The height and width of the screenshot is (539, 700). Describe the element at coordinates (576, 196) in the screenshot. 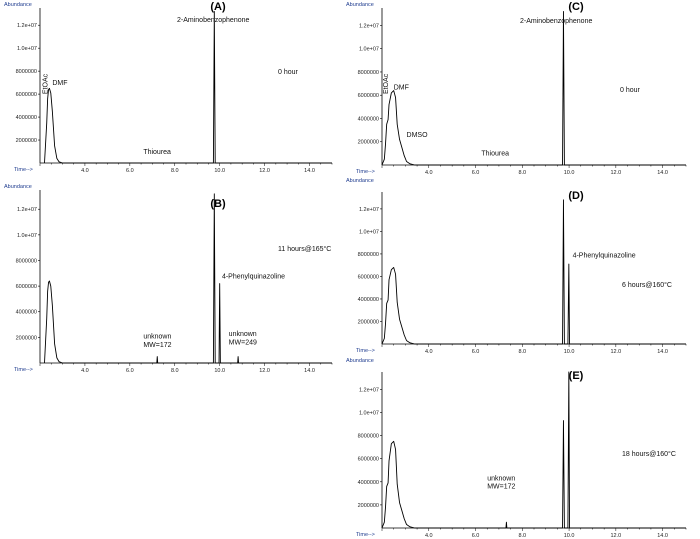

I see `panel-label: (D)` at that location.